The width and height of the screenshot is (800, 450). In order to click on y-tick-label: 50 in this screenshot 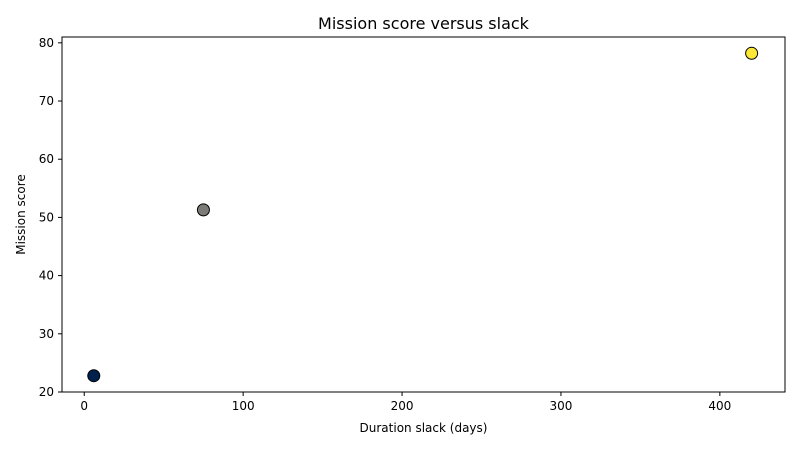, I will do `click(46, 217)`.